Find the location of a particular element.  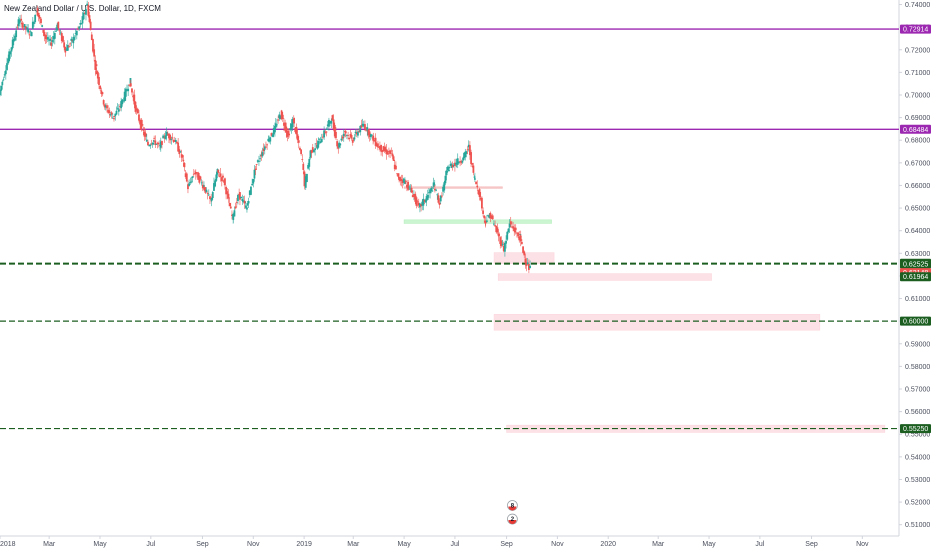

y-tick-label: 0.54000 is located at coordinates (917, 457).